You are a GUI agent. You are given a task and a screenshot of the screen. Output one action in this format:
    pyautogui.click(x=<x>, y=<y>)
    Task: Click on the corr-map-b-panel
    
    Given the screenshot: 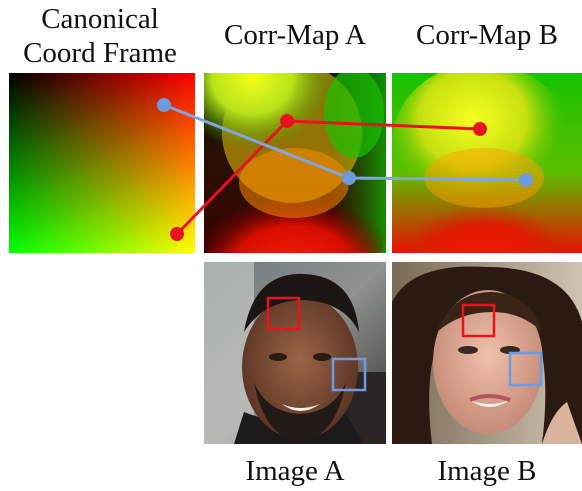 What is the action you would take?
    pyautogui.click(x=487, y=163)
    